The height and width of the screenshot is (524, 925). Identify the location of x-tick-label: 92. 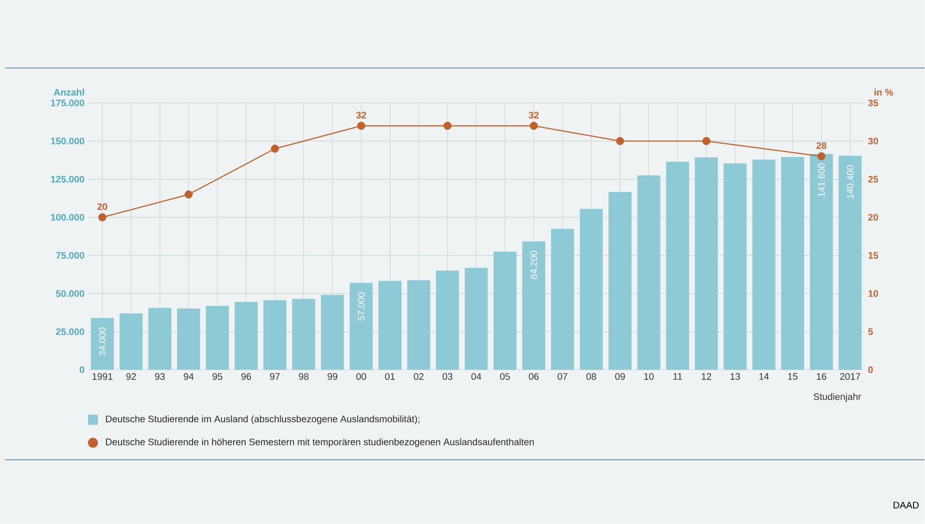
(131, 376).